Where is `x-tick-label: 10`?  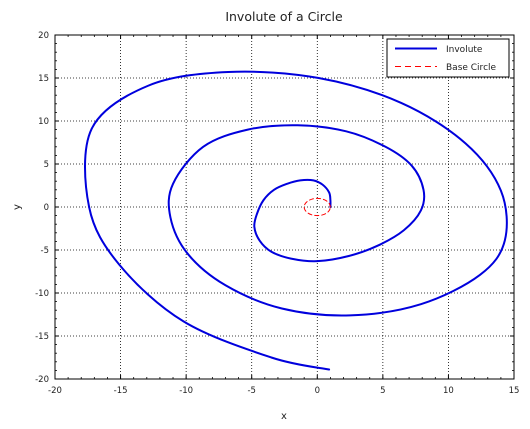 x-tick-label: 10 is located at coordinates (448, 391).